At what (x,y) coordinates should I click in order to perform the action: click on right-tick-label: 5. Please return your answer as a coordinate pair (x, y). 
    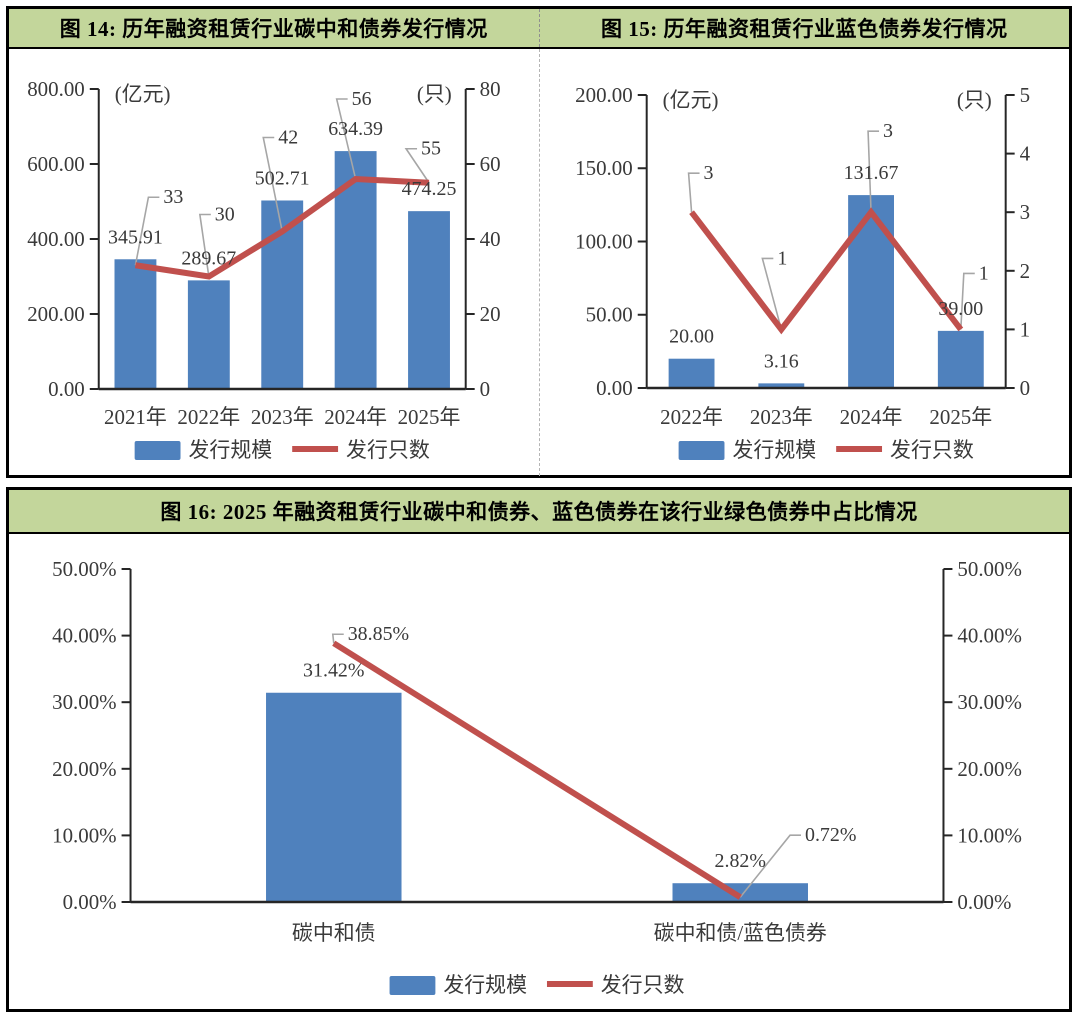
    Looking at the image, I should click on (1024, 95).